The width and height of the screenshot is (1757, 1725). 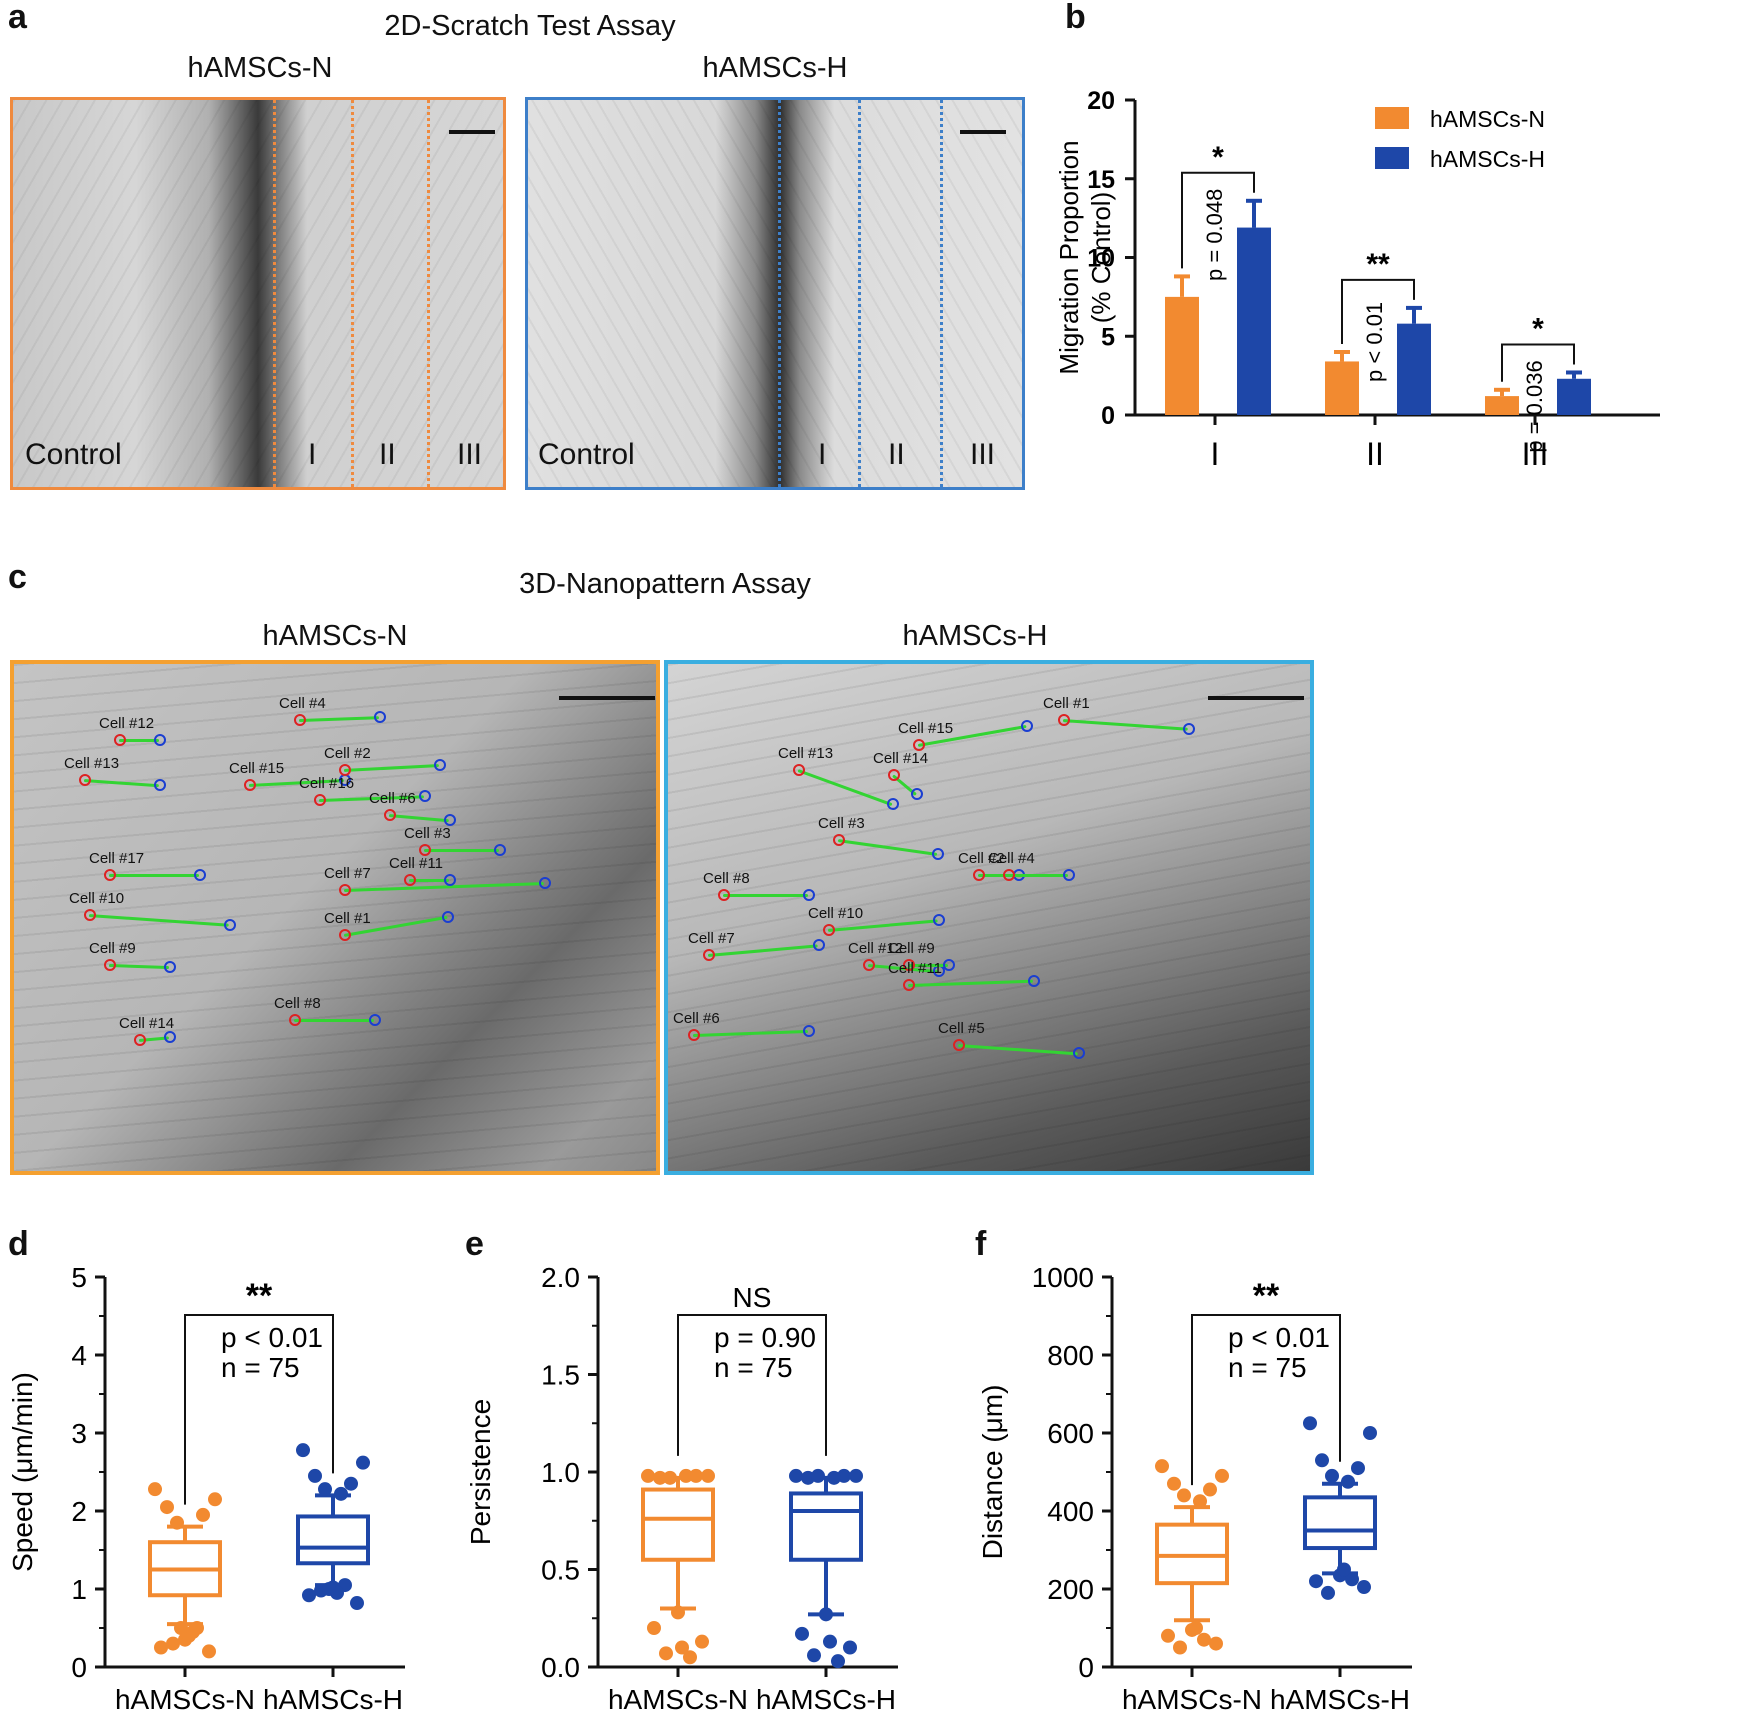 I want to click on cell-track-label: Cell #13, so click(x=92, y=763).